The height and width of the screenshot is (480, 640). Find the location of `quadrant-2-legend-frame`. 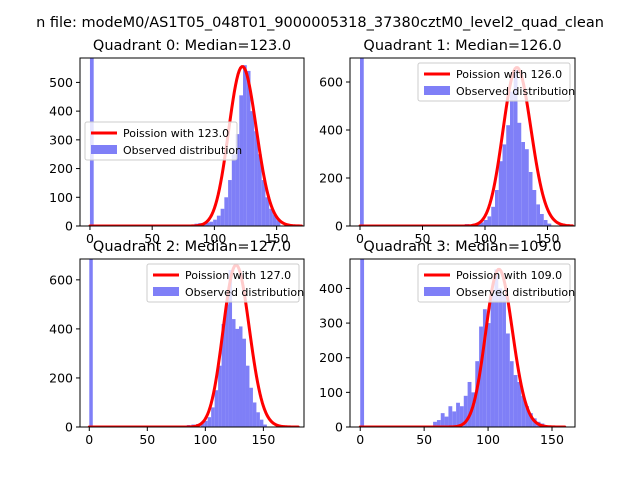

quadrant-2-legend-frame is located at coordinates (223, 283).